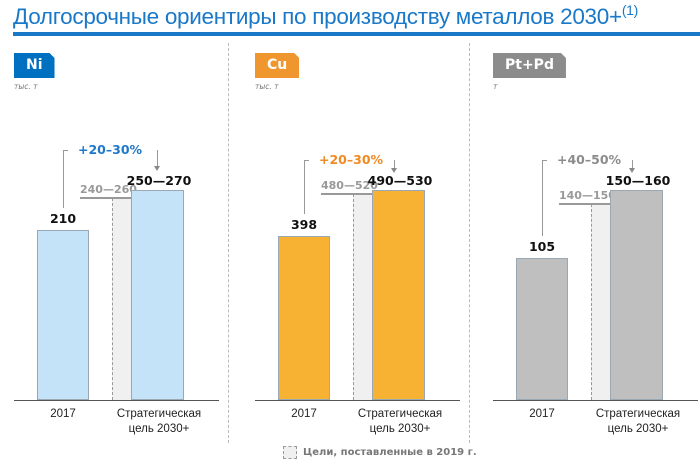 The image size is (700, 467). Describe the element at coordinates (587, 195) in the screenshot. I see `prev-target-label: 140—150` at that location.